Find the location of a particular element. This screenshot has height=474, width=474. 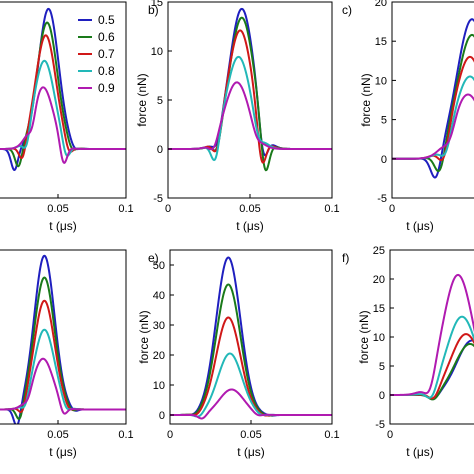

panel-label: c) is located at coordinates (347, 10).